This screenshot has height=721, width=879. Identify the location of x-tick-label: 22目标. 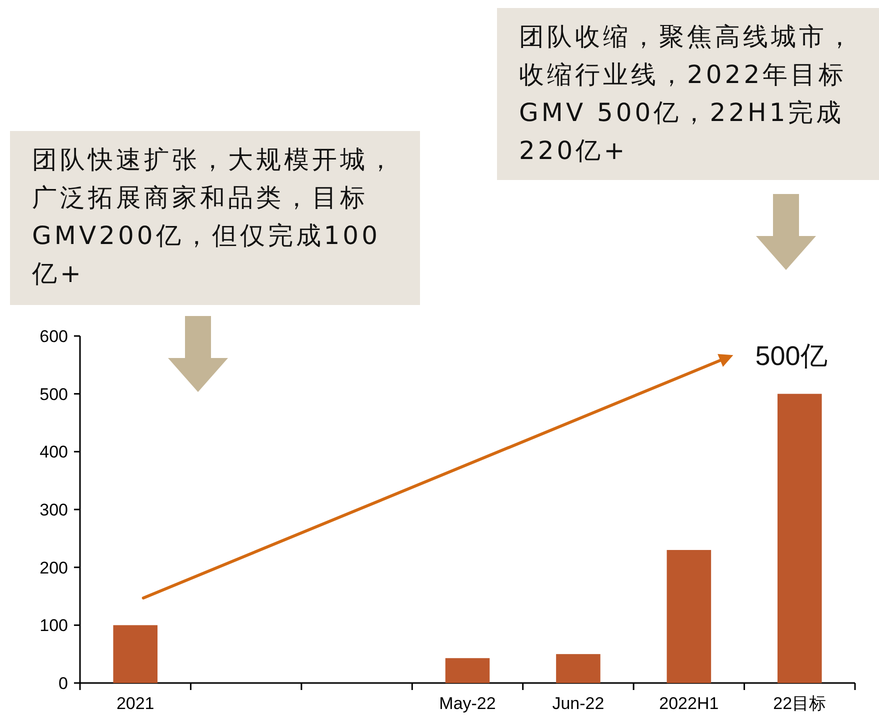
(799, 703).